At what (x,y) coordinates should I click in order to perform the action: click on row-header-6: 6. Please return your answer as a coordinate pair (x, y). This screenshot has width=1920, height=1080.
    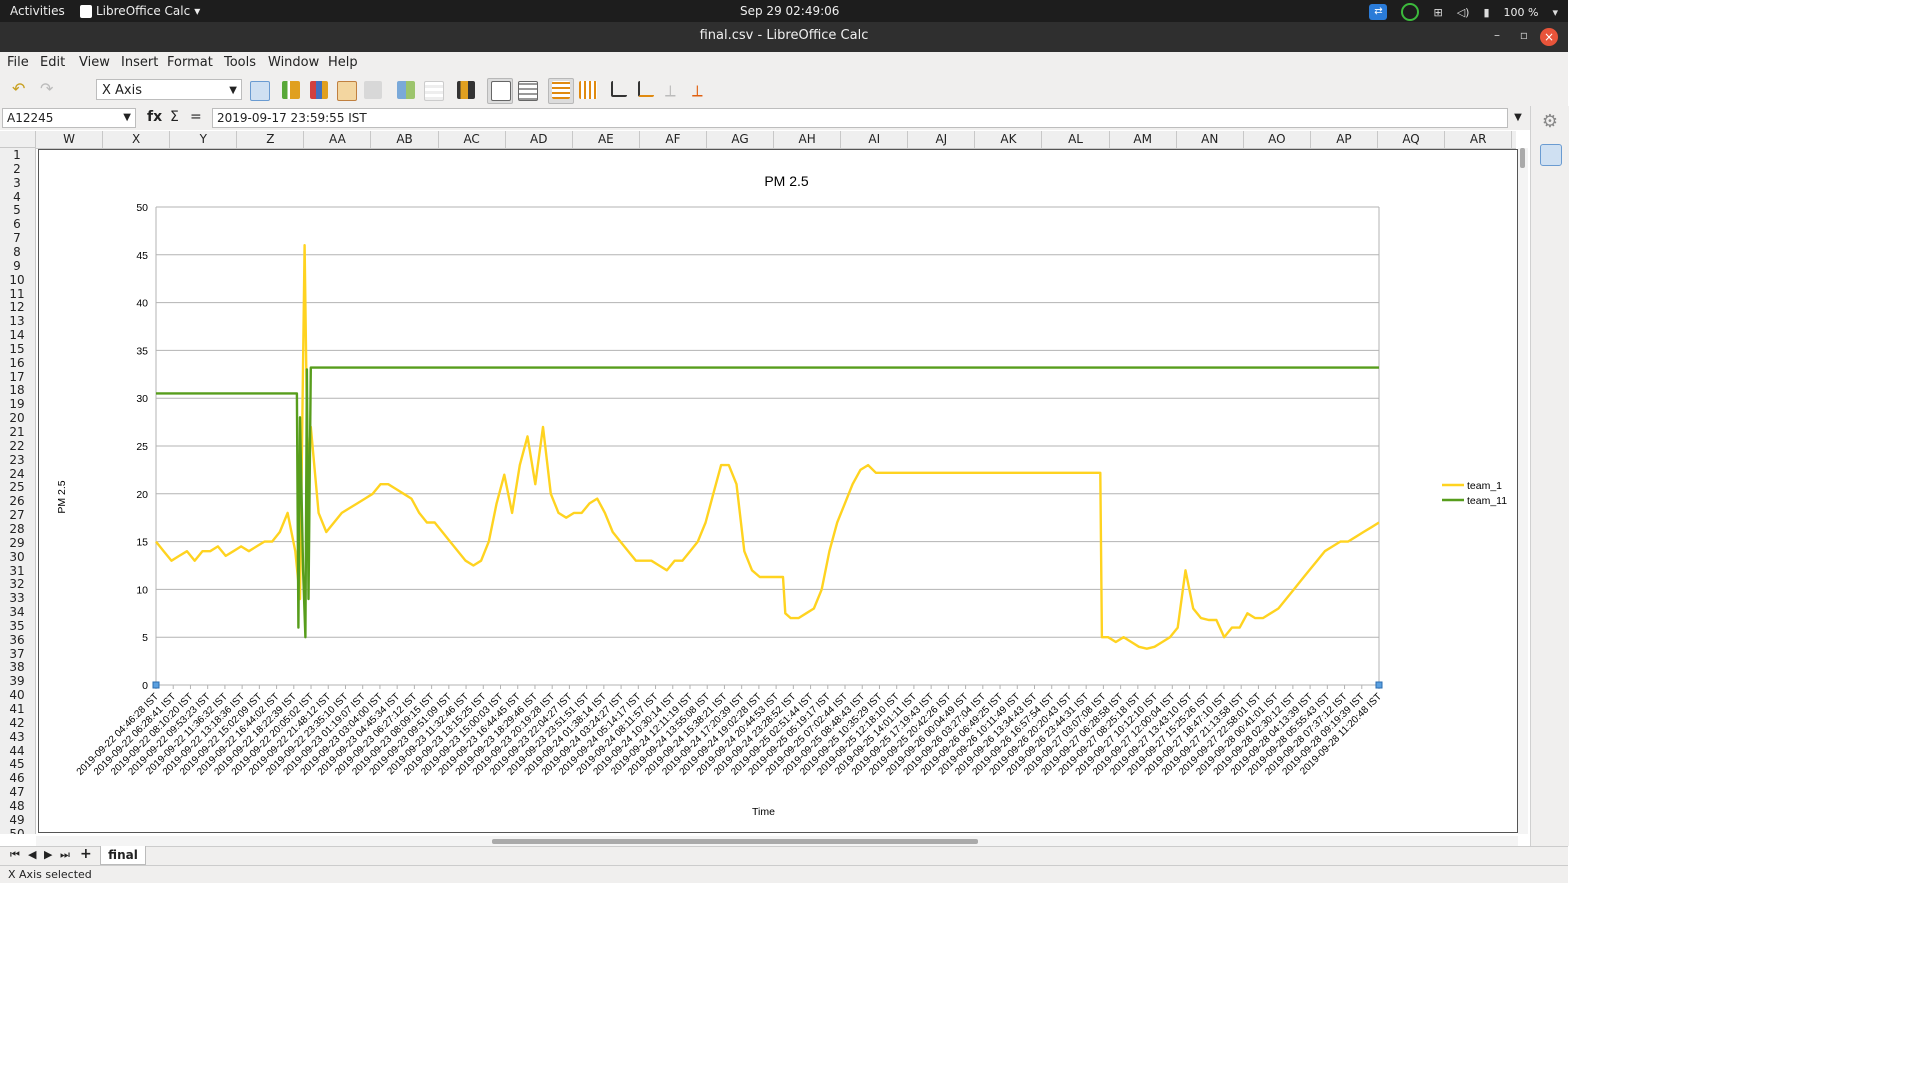
    Looking at the image, I should click on (17, 224).